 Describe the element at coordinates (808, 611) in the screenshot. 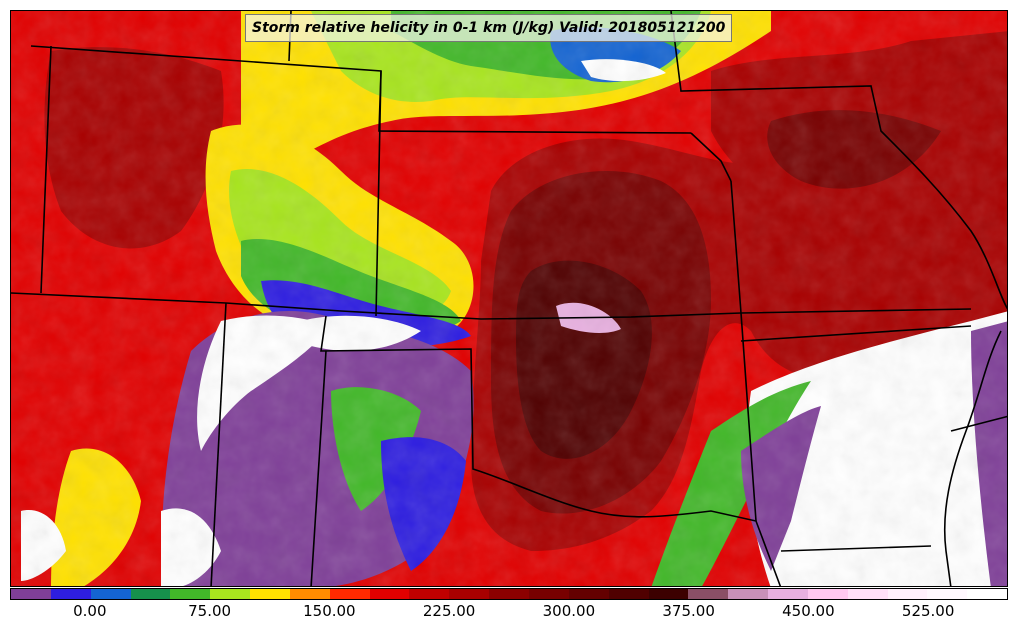

I see `colorbar-tick-label: 450.00` at that location.